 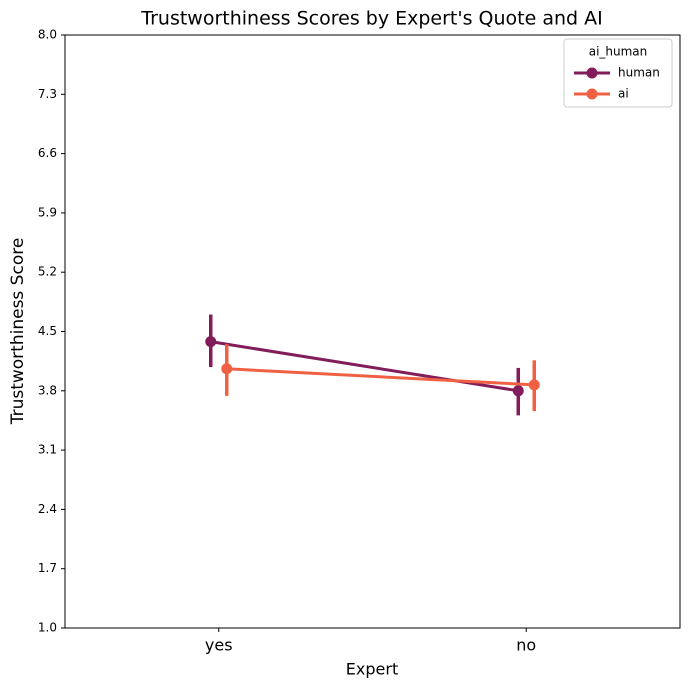 What do you see at coordinates (623, 94) in the screenshot?
I see `legend-label: ai` at bounding box center [623, 94].